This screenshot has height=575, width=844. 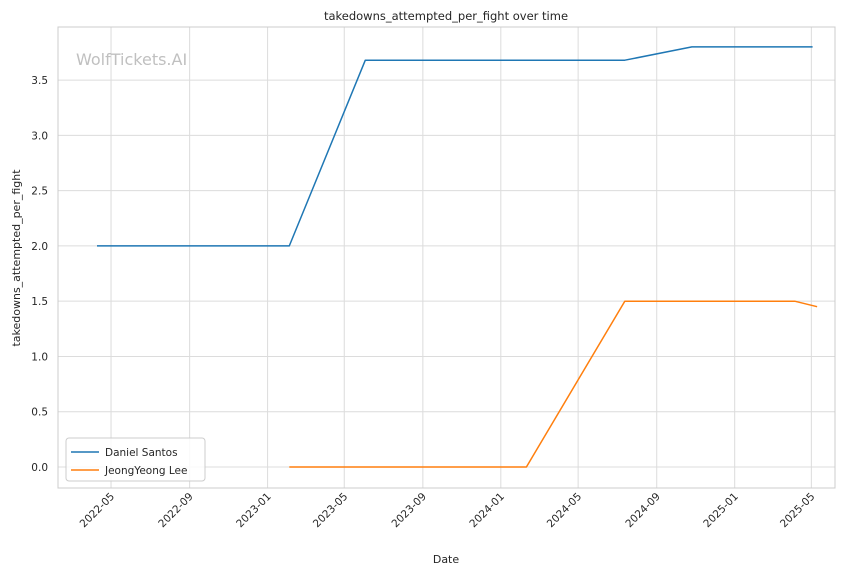 What do you see at coordinates (409, 511) in the screenshot?
I see `x-tick-label: 2023-09` at bounding box center [409, 511].